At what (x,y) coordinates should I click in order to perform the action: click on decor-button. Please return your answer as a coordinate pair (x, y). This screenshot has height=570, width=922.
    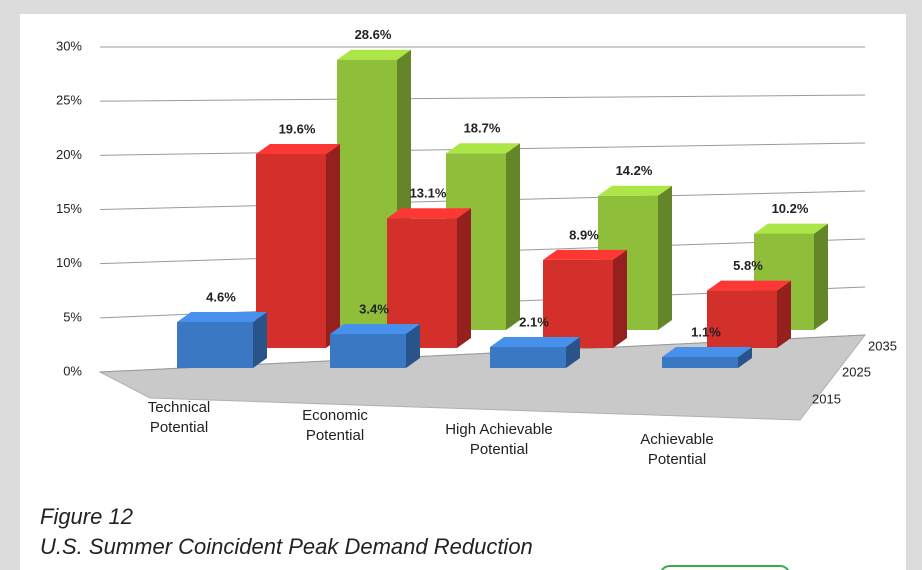
    Looking at the image, I should click on (725, 567).